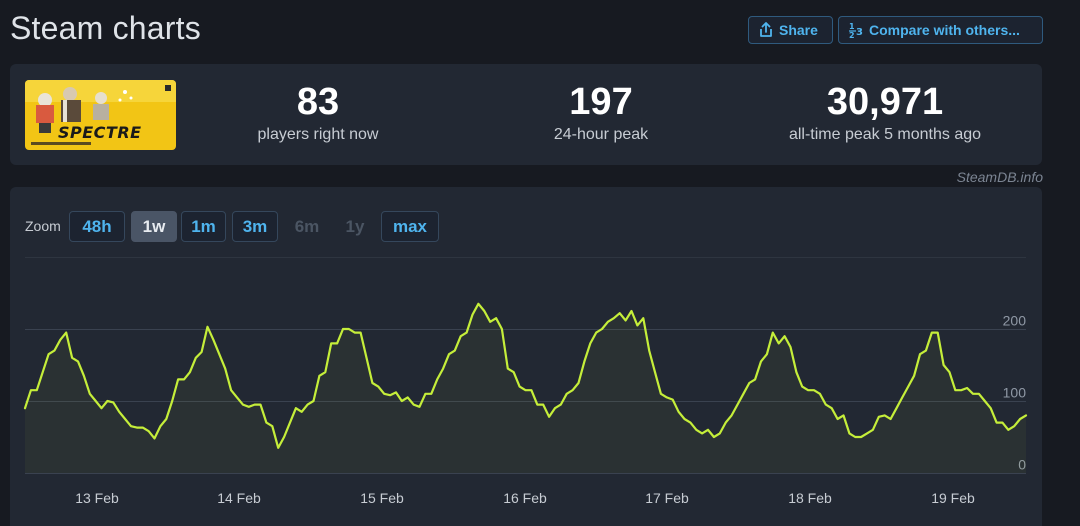 Image resolution: width=1080 pixels, height=526 pixels. I want to click on peak-24h-label: 24-hour peak, so click(601, 134).